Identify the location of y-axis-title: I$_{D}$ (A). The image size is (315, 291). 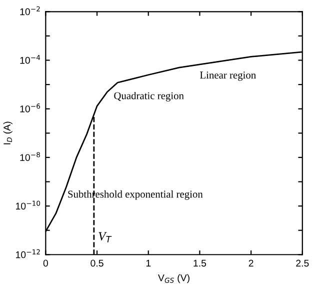
(7, 133).